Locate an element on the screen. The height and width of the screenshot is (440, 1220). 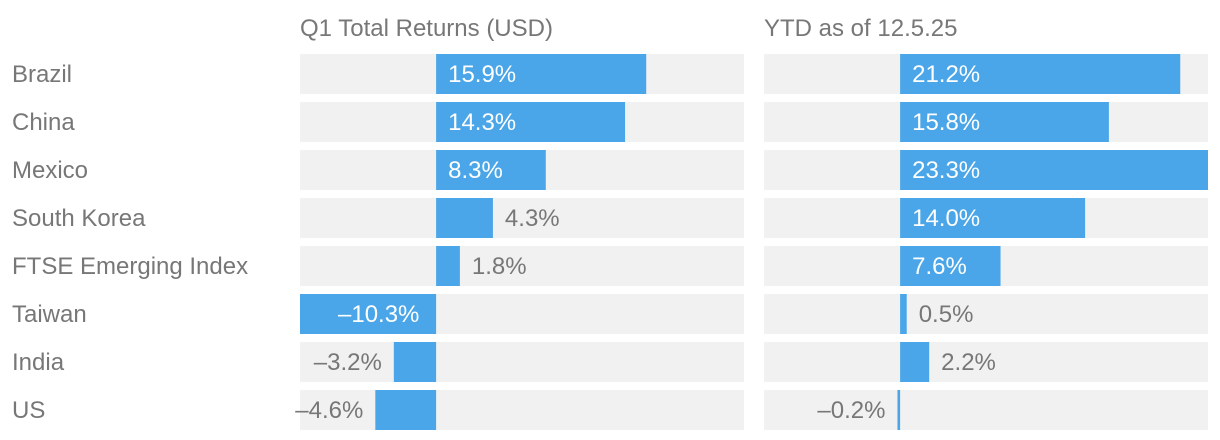
value-label-taiwan: –10.3% is located at coordinates (378, 314).